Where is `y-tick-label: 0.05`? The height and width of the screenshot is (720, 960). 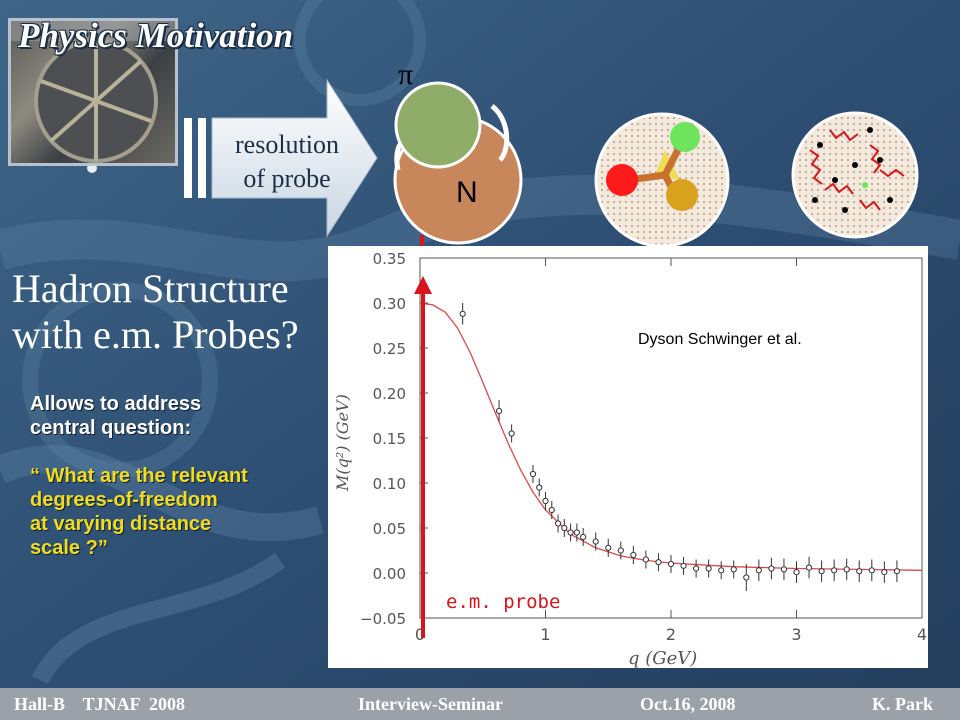
y-tick-label: 0.05 is located at coordinates (389, 529).